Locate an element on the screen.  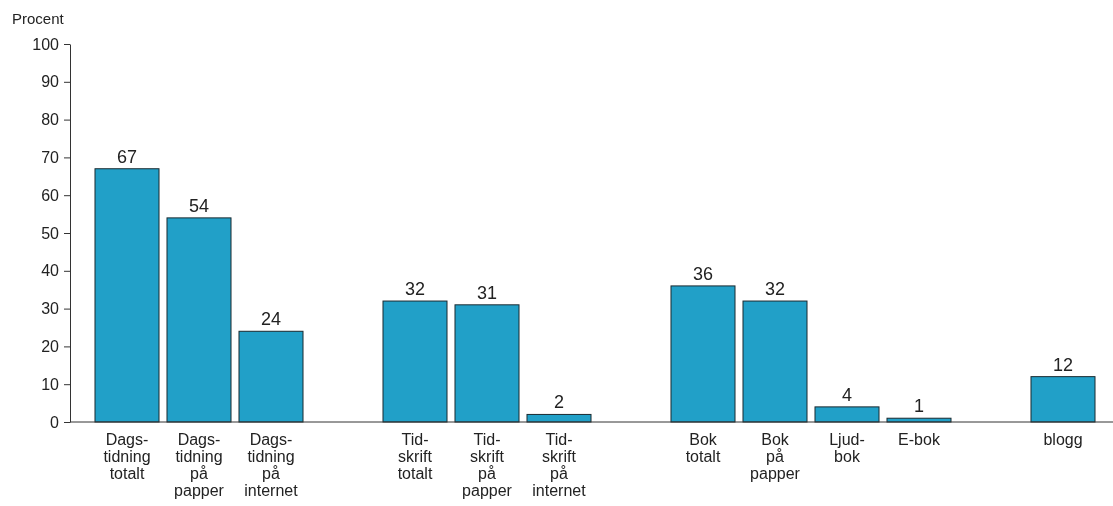
y-tick-label: 20 is located at coordinates (50, 347).